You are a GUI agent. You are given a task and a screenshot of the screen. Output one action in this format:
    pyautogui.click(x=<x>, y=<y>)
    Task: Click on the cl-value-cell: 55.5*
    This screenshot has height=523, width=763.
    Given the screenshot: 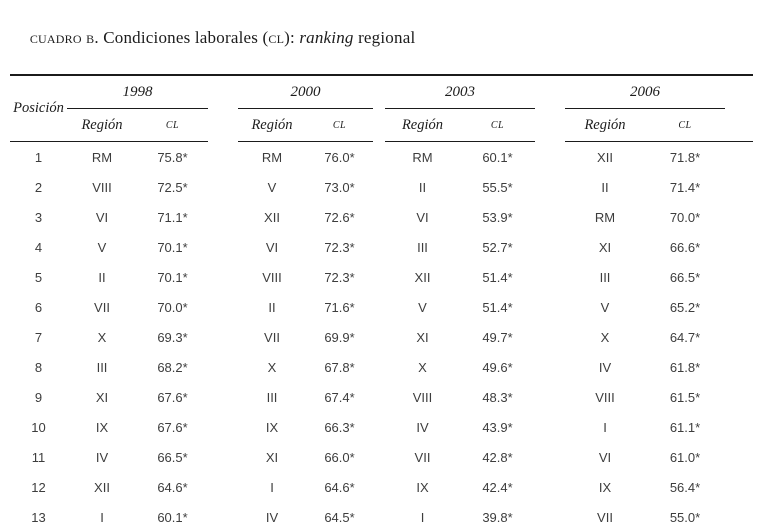 What is the action you would take?
    pyautogui.click(x=497, y=187)
    